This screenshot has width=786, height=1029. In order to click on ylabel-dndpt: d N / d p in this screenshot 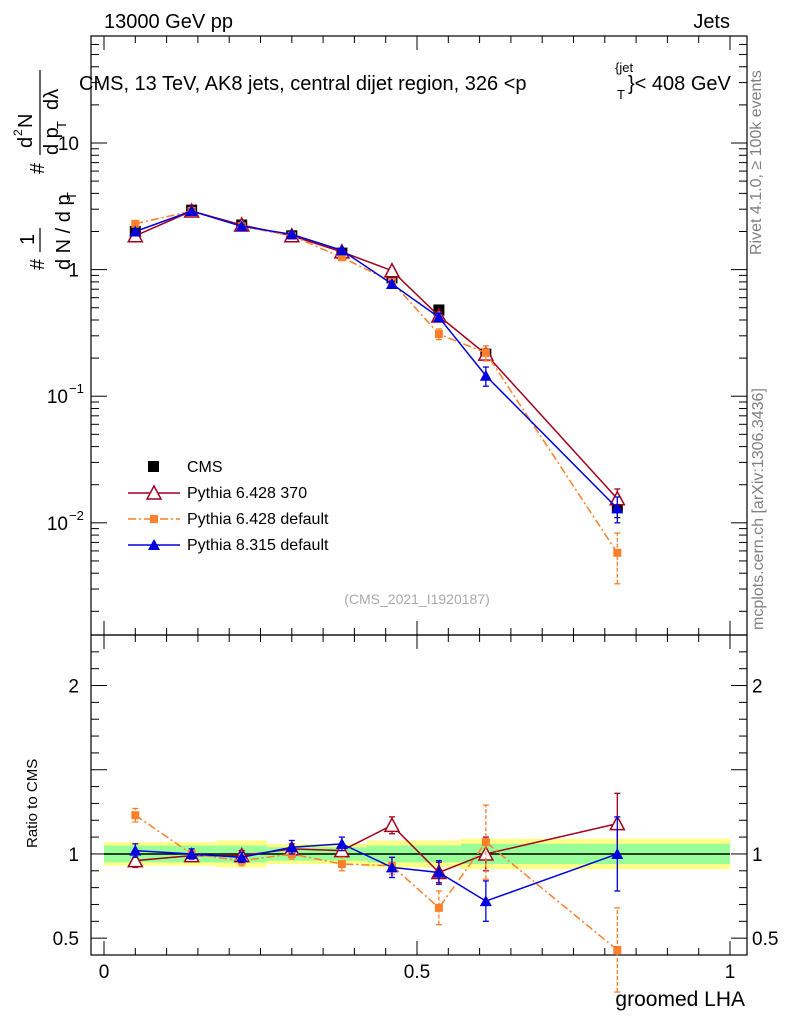, I will do `click(64, 232)`.